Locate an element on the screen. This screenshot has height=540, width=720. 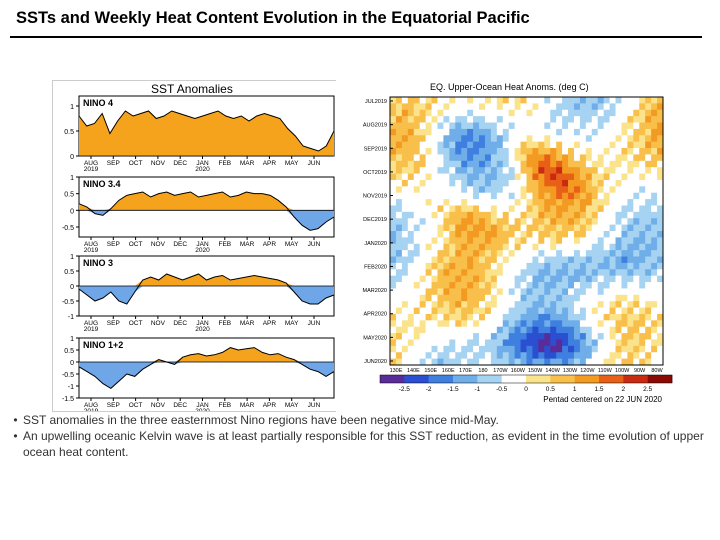
colorbar-label: -1.5 is located at coordinates (453, 389).